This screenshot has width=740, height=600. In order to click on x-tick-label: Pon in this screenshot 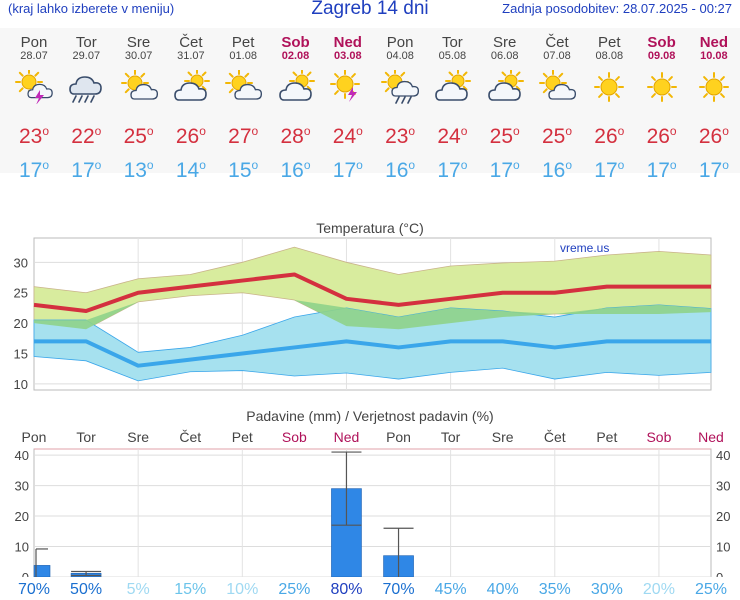, I will do `click(398, 437)`.